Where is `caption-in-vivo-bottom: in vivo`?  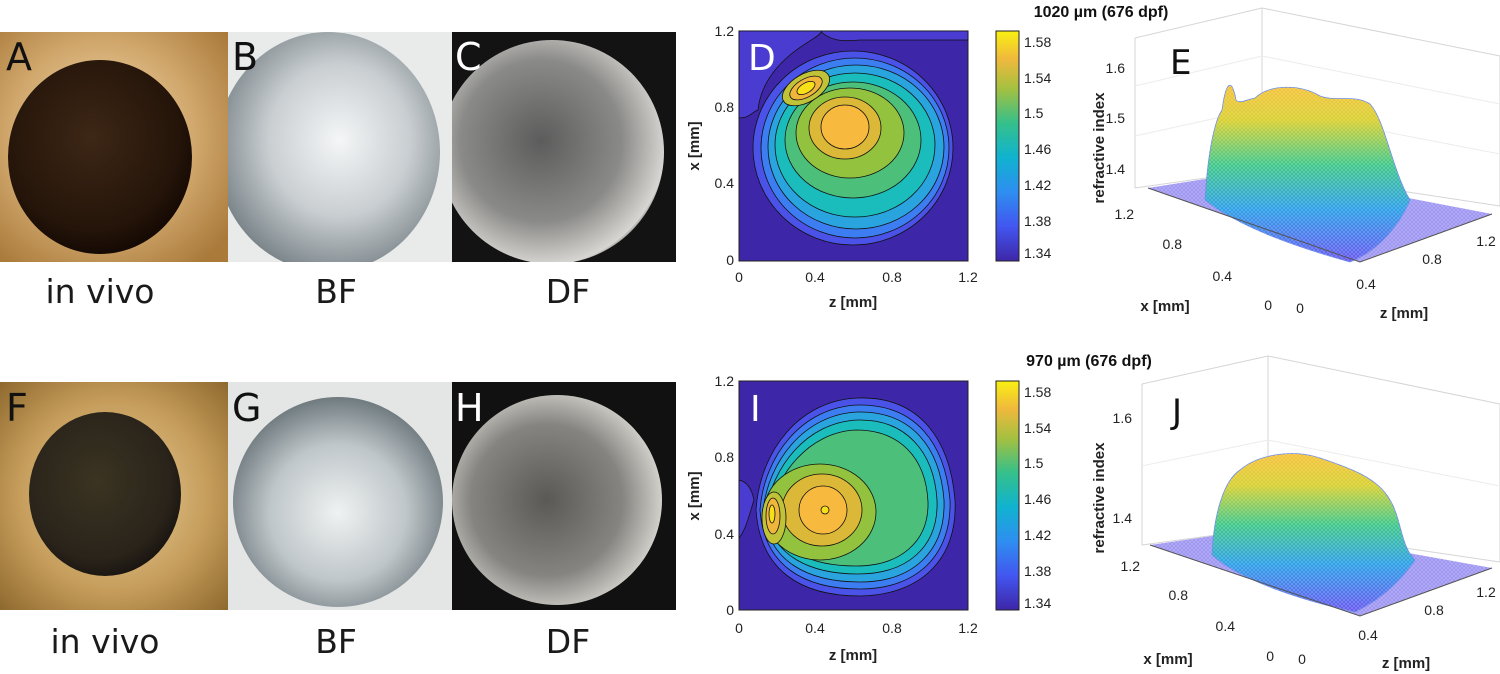 caption-in-vivo-bottom: in vivo is located at coordinates (105, 641).